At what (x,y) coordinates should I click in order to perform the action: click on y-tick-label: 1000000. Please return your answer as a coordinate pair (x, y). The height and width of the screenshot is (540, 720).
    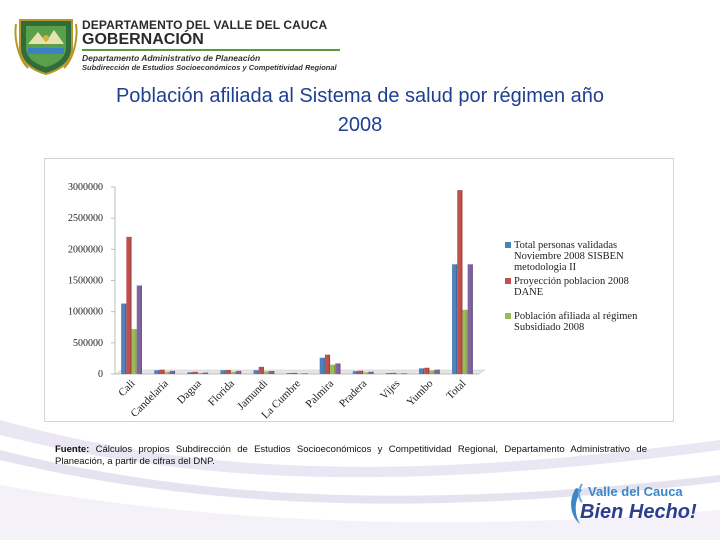
    Looking at the image, I should click on (85, 312).